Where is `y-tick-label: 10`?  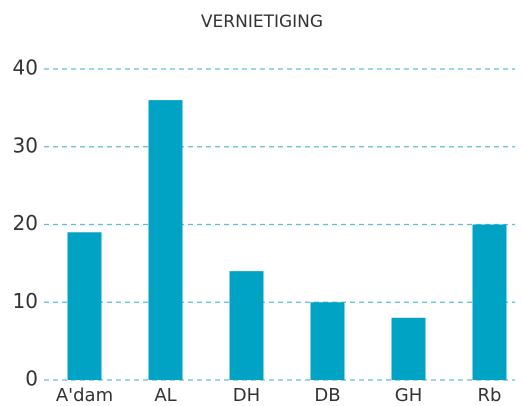 y-tick-label: 10 is located at coordinates (25, 301).